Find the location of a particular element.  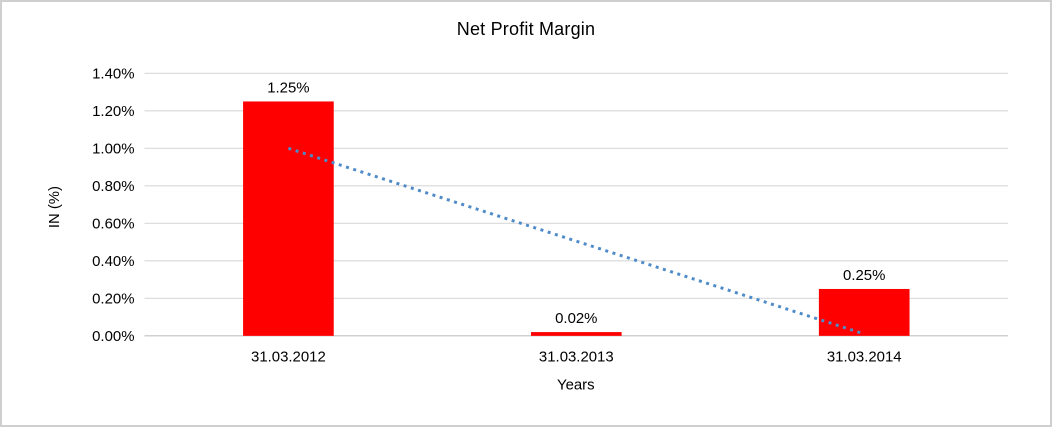

y-tick-label: 0.00% is located at coordinates (113, 337).